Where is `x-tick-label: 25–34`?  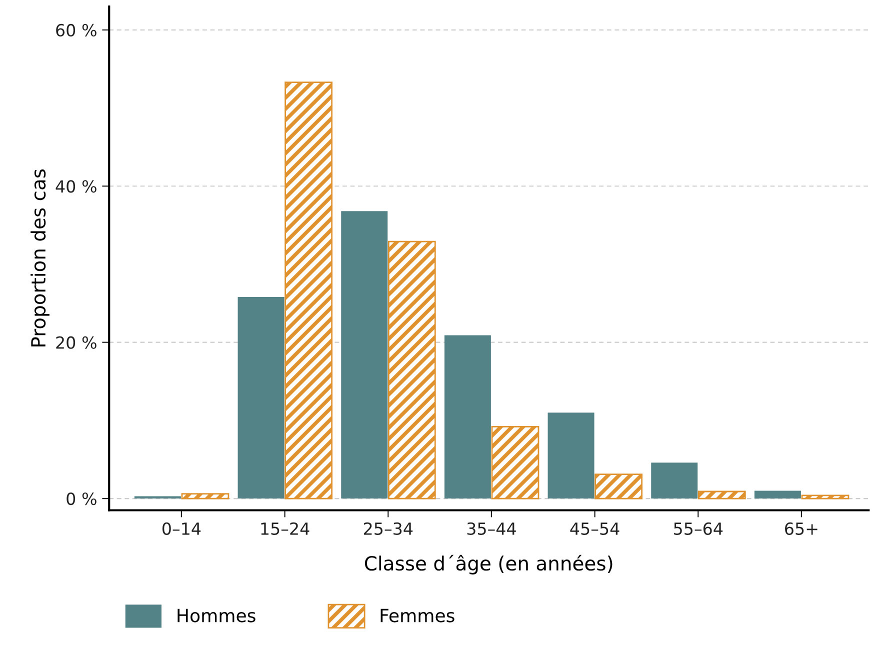
x-tick-label: 25–34 is located at coordinates (388, 528).